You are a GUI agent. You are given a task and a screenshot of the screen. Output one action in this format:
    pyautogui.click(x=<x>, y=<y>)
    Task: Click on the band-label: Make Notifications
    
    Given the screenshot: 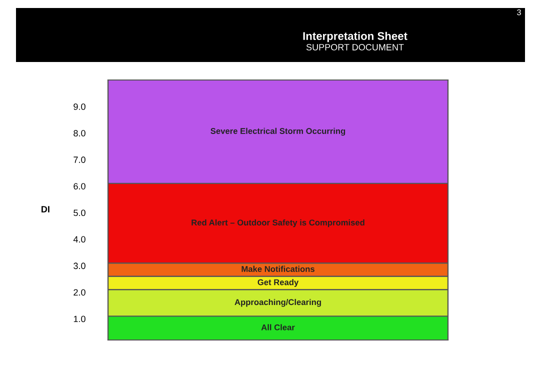 What is the action you would take?
    pyautogui.click(x=278, y=269)
    